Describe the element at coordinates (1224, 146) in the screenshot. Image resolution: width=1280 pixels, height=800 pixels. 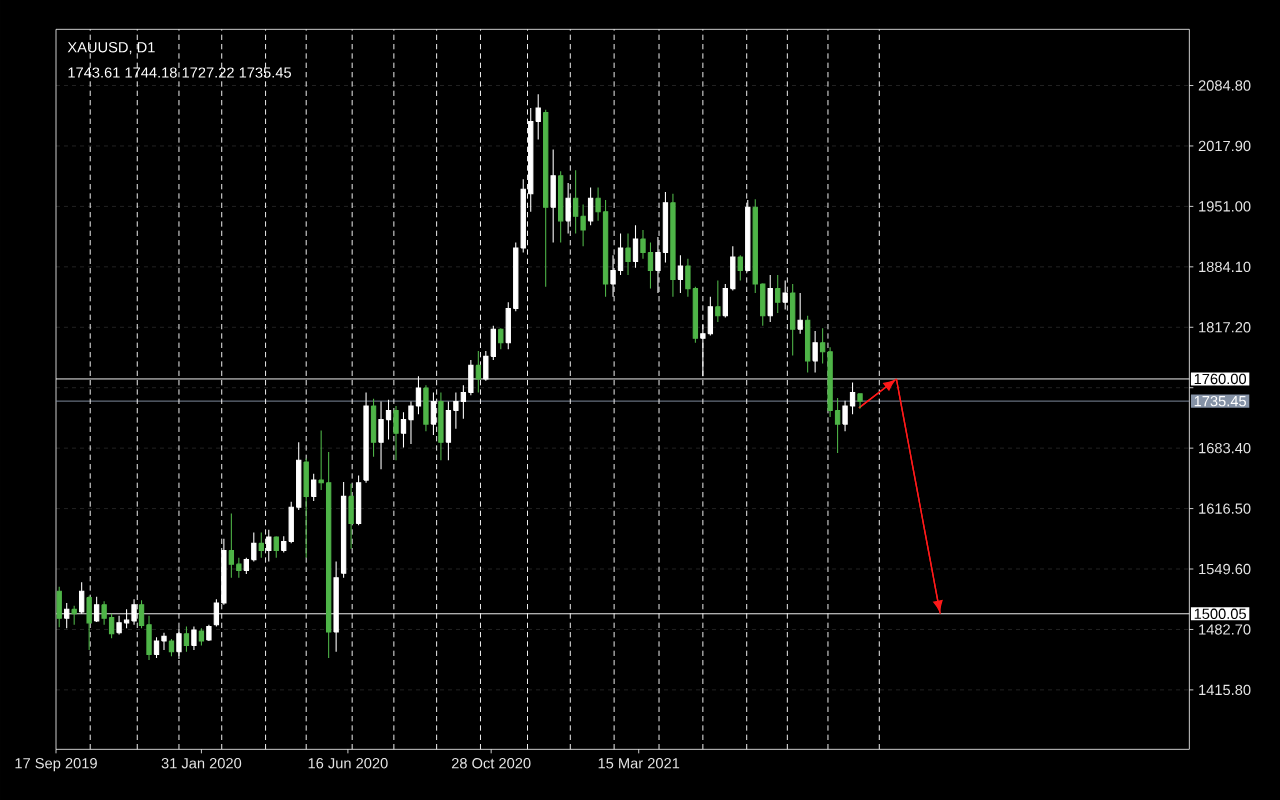
I see `y-tick-label: 2017.90` at that location.